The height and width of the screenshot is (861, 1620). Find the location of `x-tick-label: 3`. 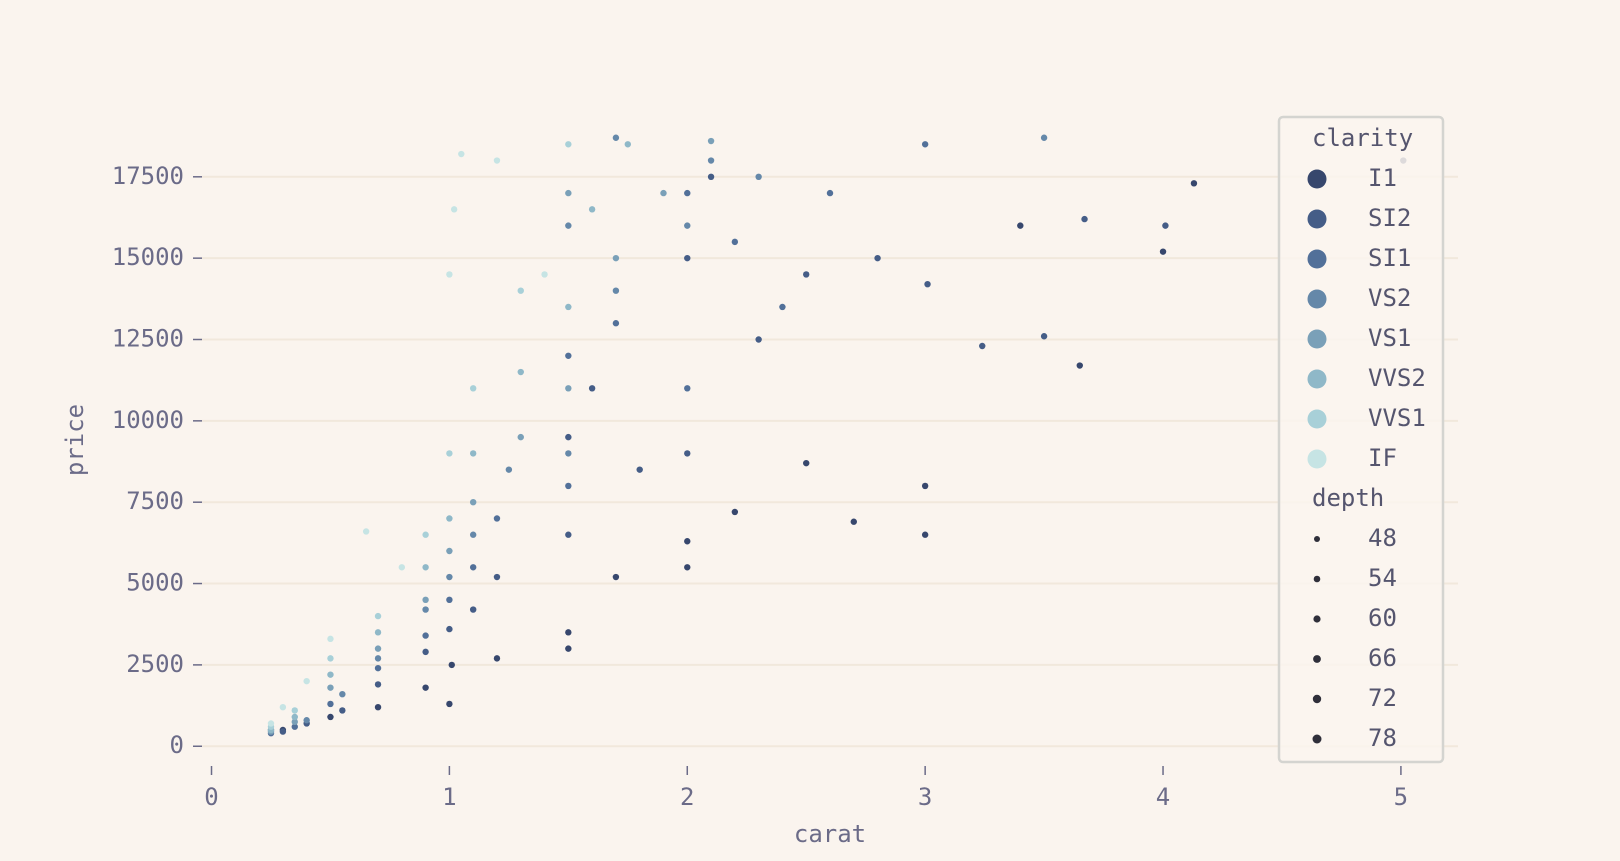

x-tick-label: 3 is located at coordinates (925, 797).